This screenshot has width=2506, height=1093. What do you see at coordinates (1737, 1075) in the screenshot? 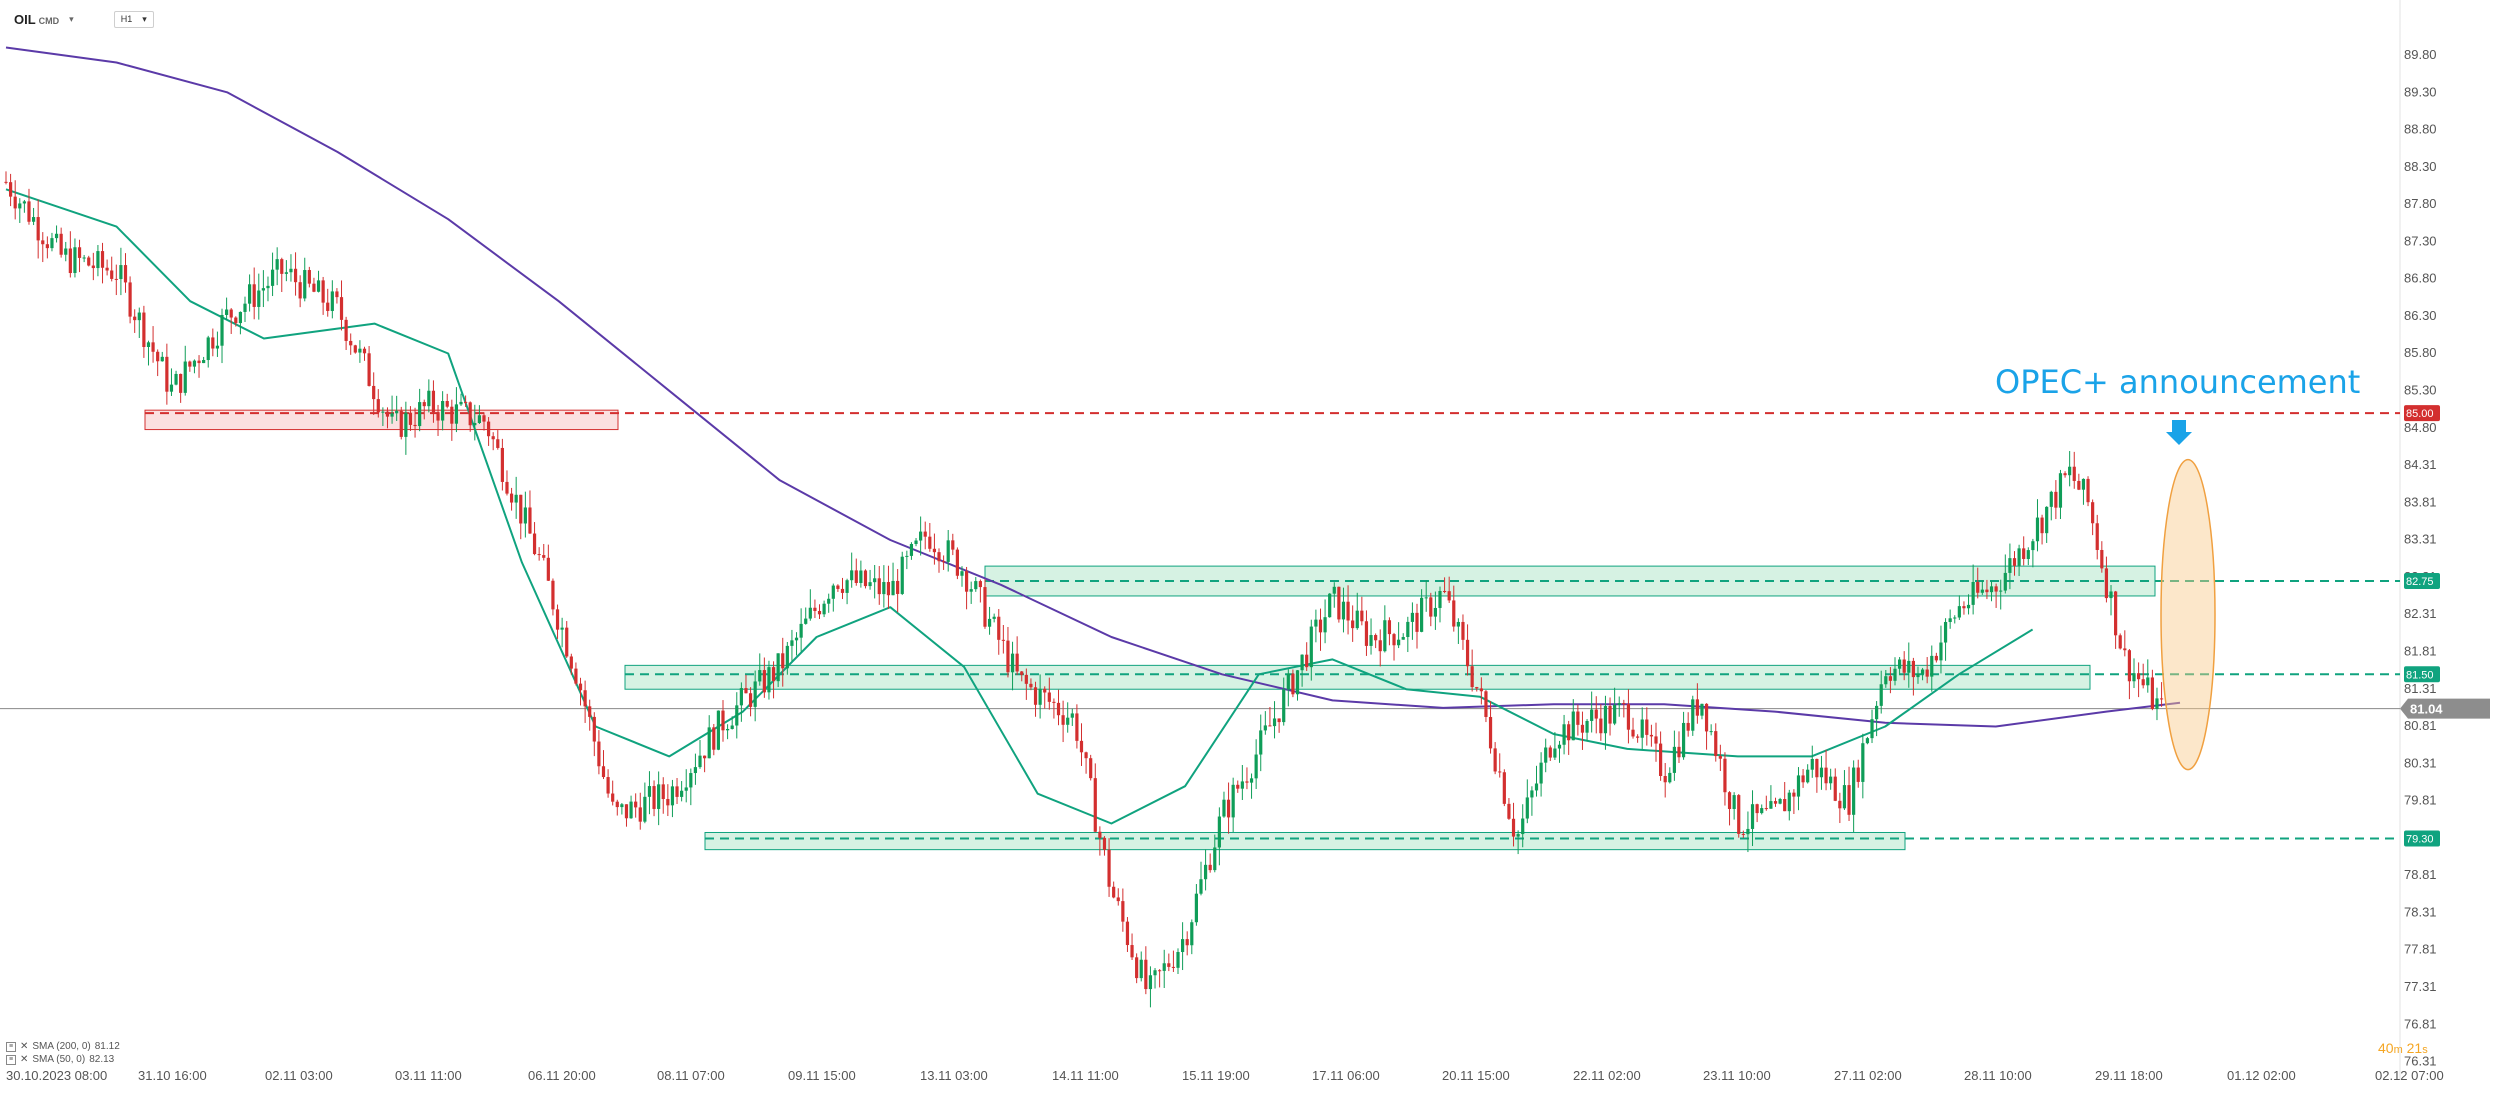
I see `x-tick-label: 23.11 10:00` at bounding box center [1737, 1075].